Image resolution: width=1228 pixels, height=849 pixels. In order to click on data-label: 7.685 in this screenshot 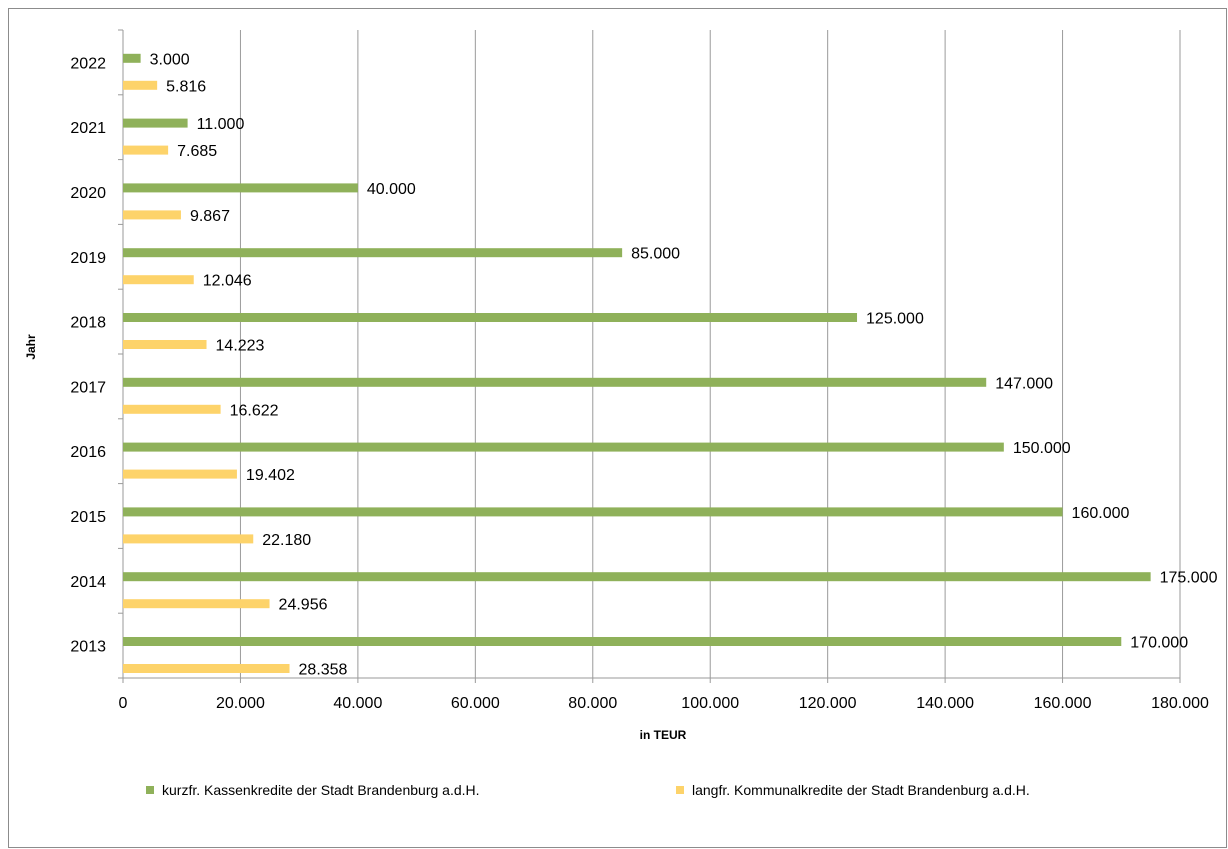, I will do `click(197, 151)`.